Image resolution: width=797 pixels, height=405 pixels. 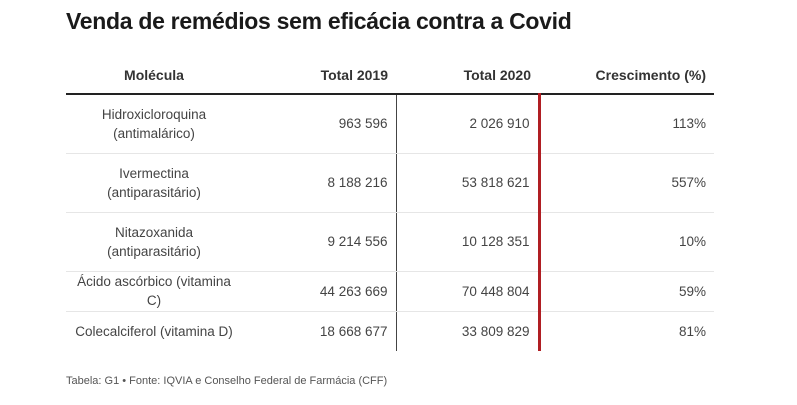 I want to click on molecule-name: Ivermectina, so click(x=154, y=173).